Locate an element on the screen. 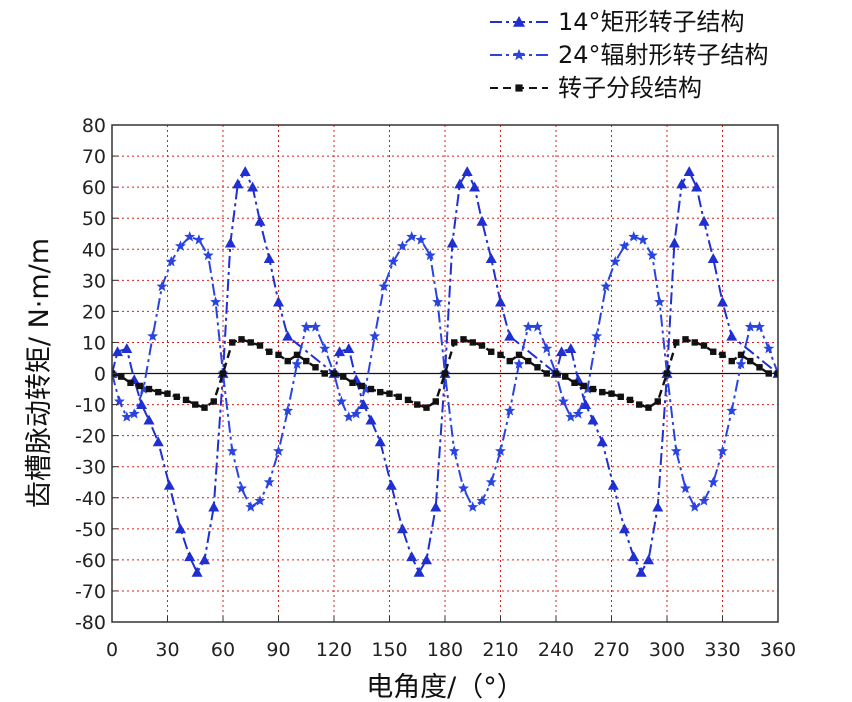  y-tick-label: -50 is located at coordinates (90, 530).